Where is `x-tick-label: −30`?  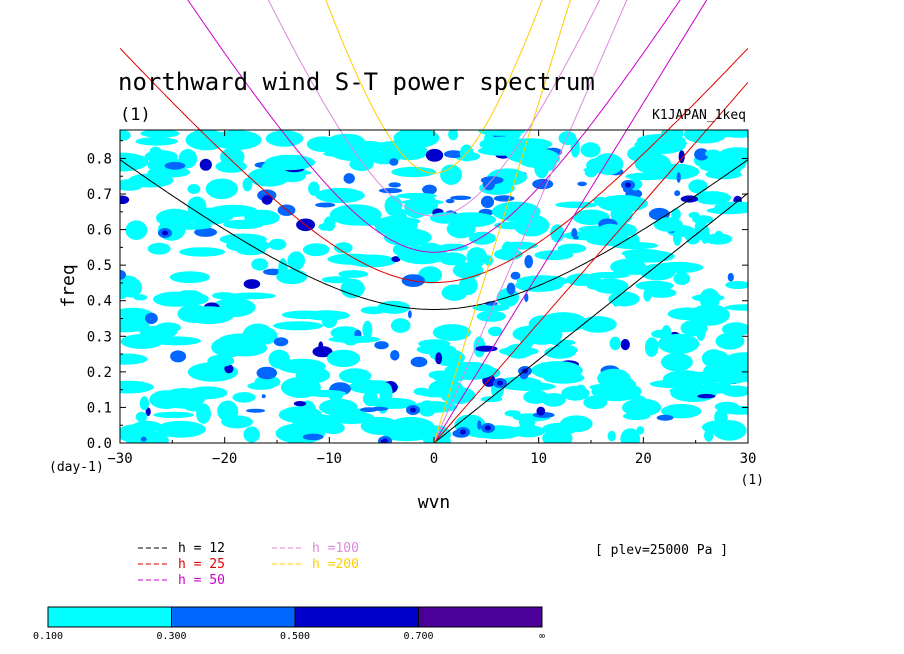
x-tick-label: −30 is located at coordinates (119, 459).